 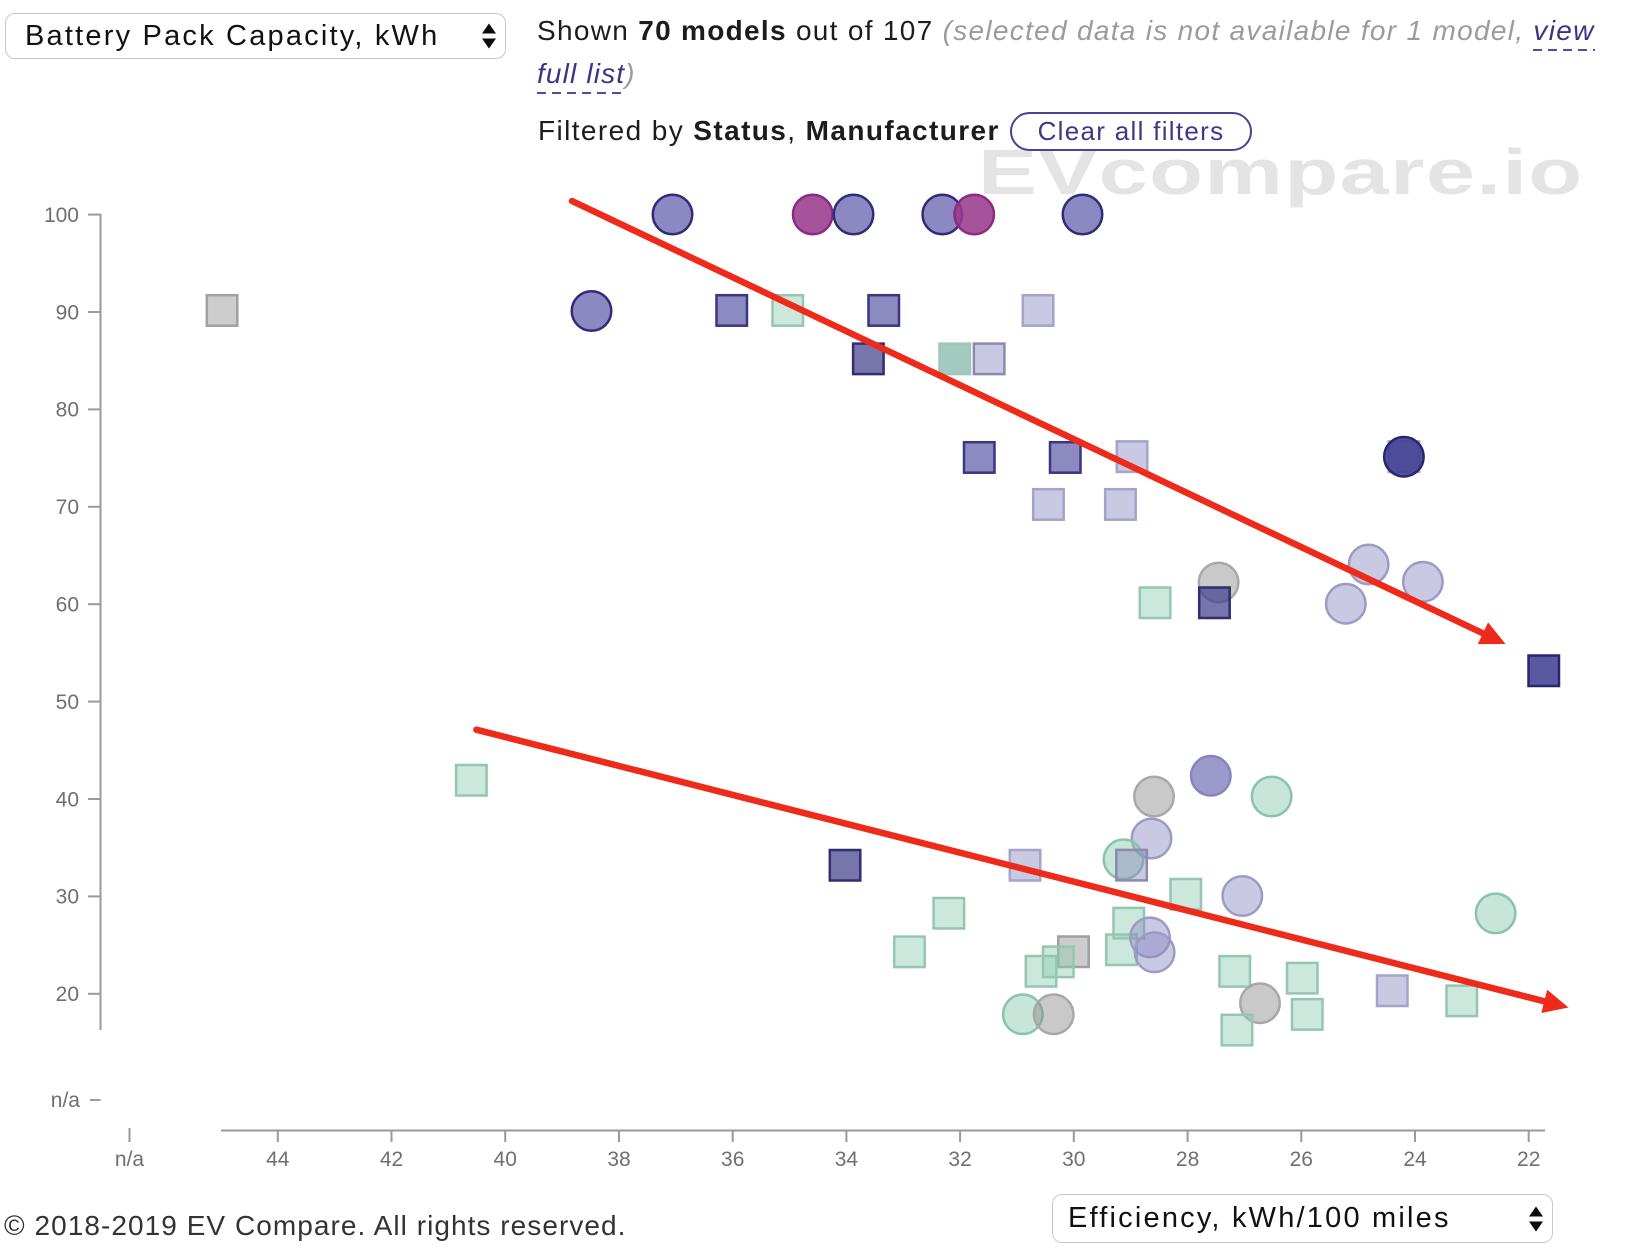 I want to click on svg-text: 50, so click(x=67, y=702).